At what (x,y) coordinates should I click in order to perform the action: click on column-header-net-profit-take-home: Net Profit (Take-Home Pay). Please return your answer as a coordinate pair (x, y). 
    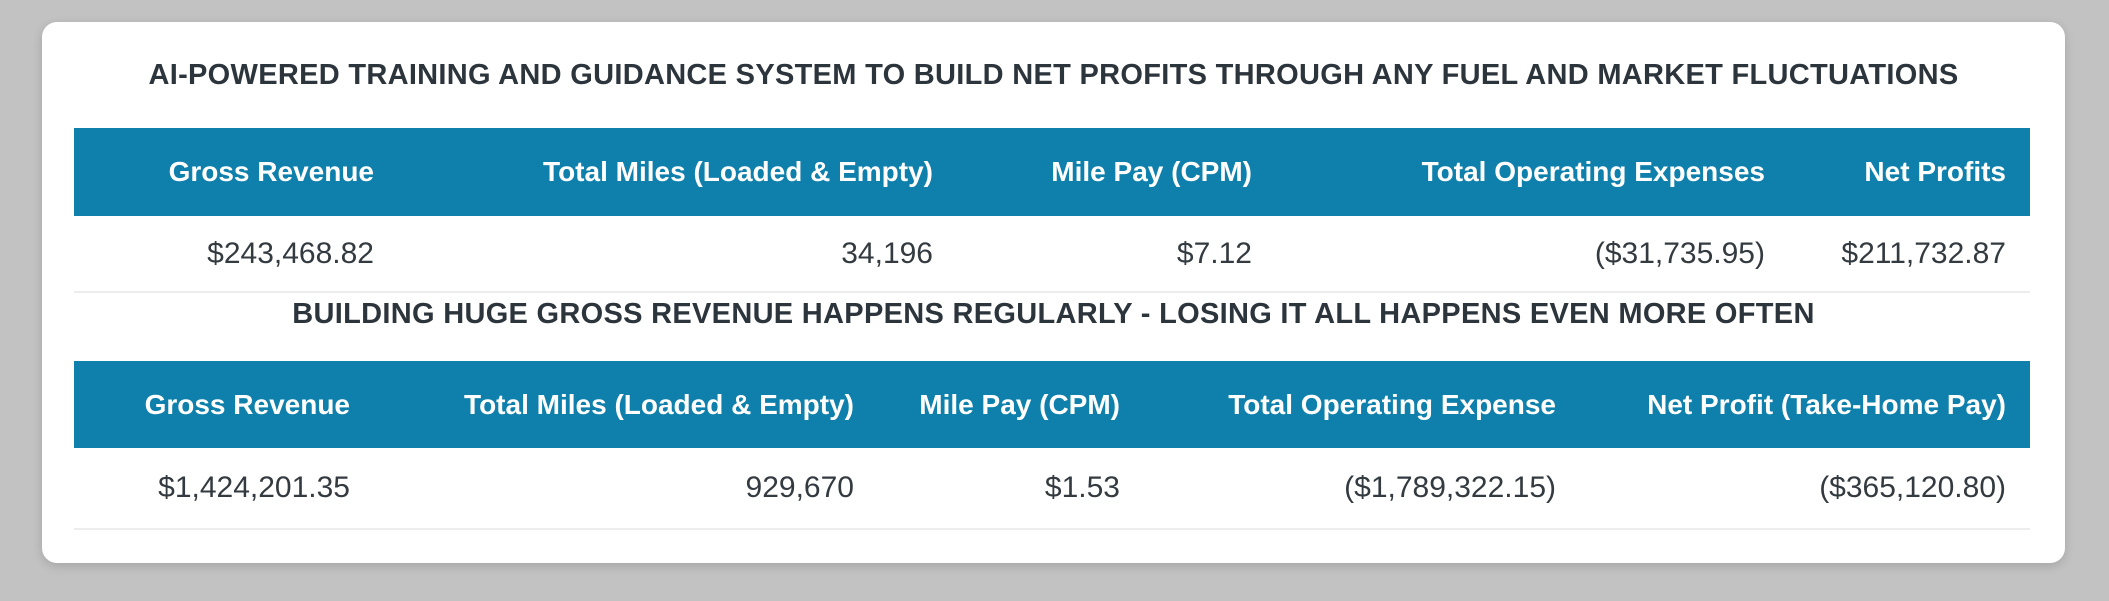
    Looking at the image, I should click on (1805, 404).